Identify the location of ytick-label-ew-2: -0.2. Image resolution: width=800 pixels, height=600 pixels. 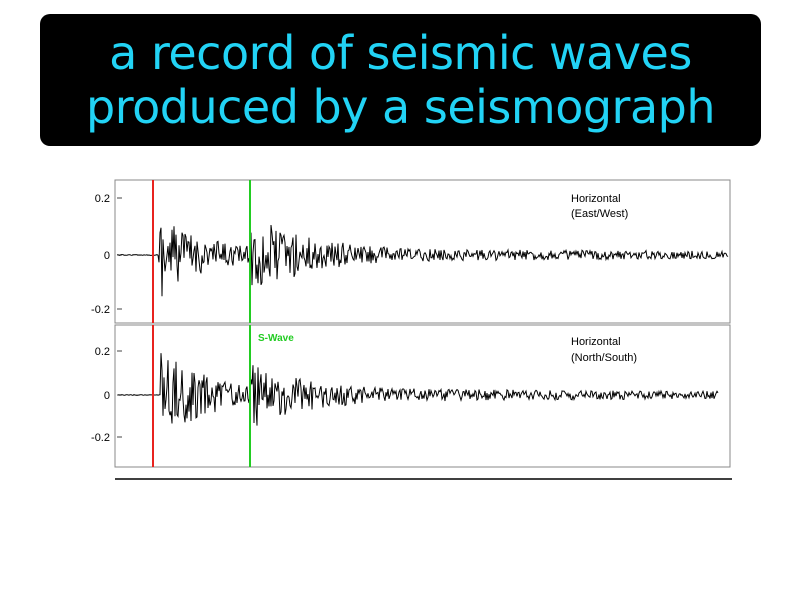
(100, 310).